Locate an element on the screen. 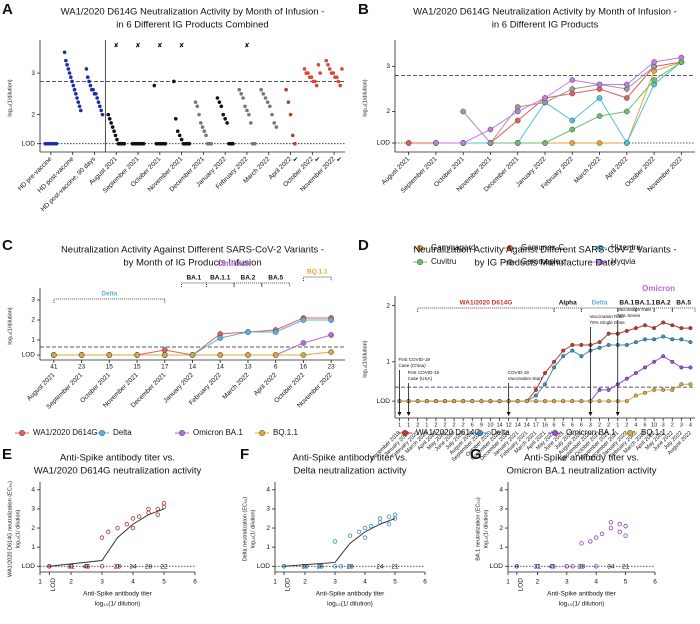 The image size is (700, 624). y-axis-label: log₁₀(1/dilution) is located at coordinates (365, 358).